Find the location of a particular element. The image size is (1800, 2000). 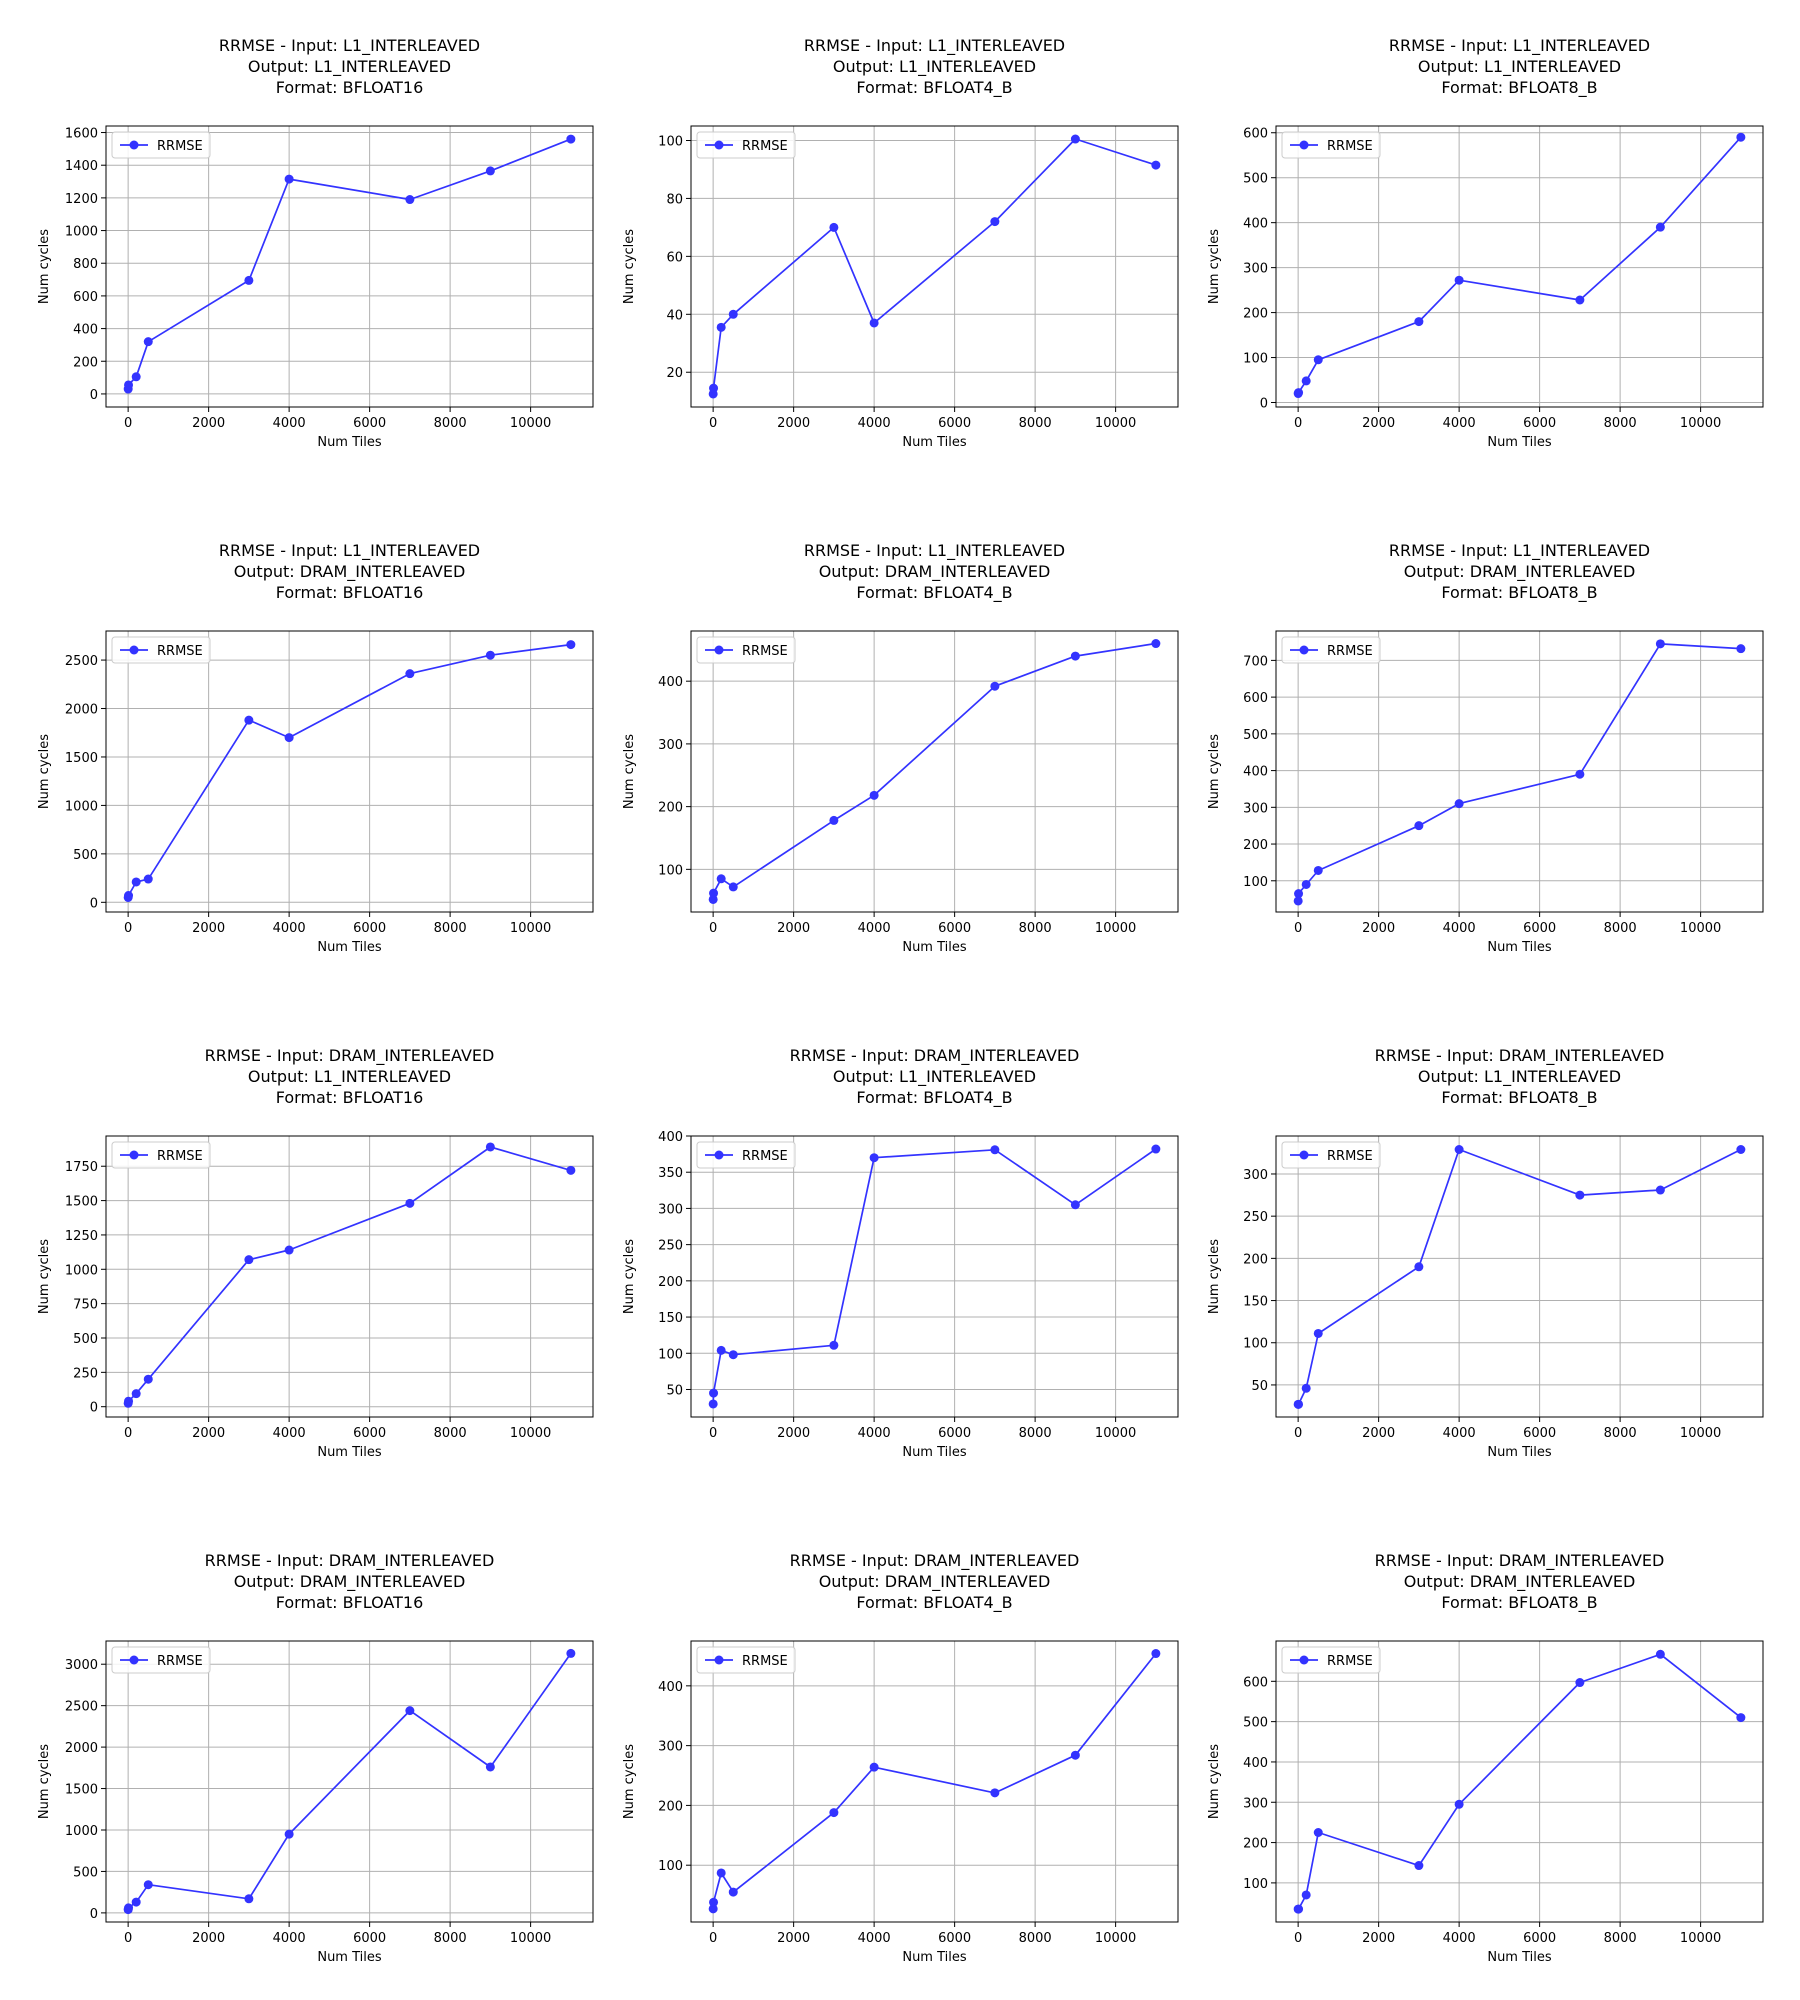

y-tick-label: 500 is located at coordinates (1255, 179).